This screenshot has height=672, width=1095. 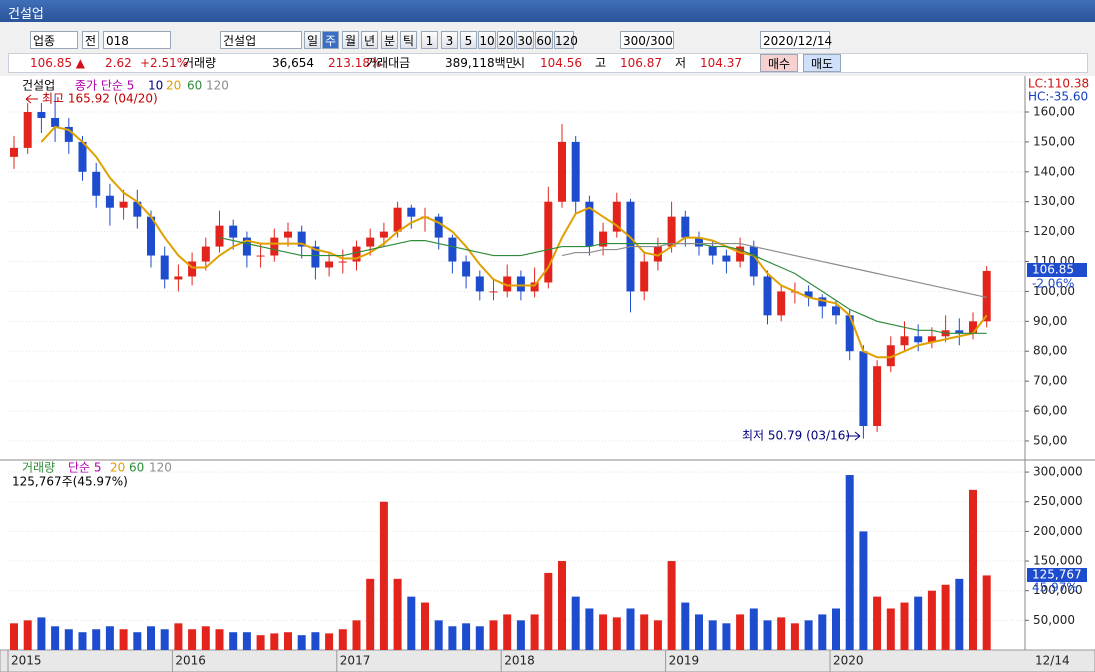 What do you see at coordinates (90, 40) in the screenshot?
I see `toolbar-item: 전` at bounding box center [90, 40].